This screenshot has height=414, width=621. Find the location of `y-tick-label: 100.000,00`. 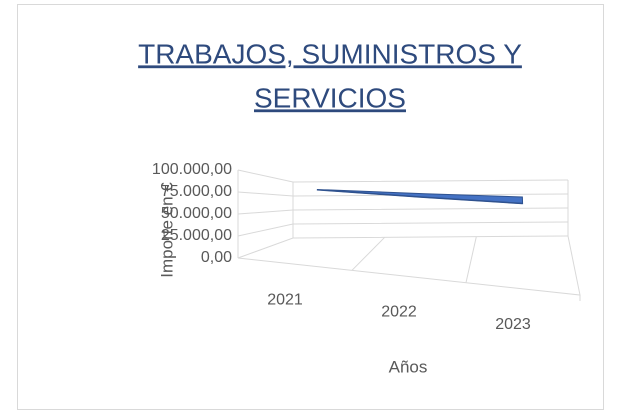

y-tick-label: 100.000,00 is located at coordinates (192, 169).